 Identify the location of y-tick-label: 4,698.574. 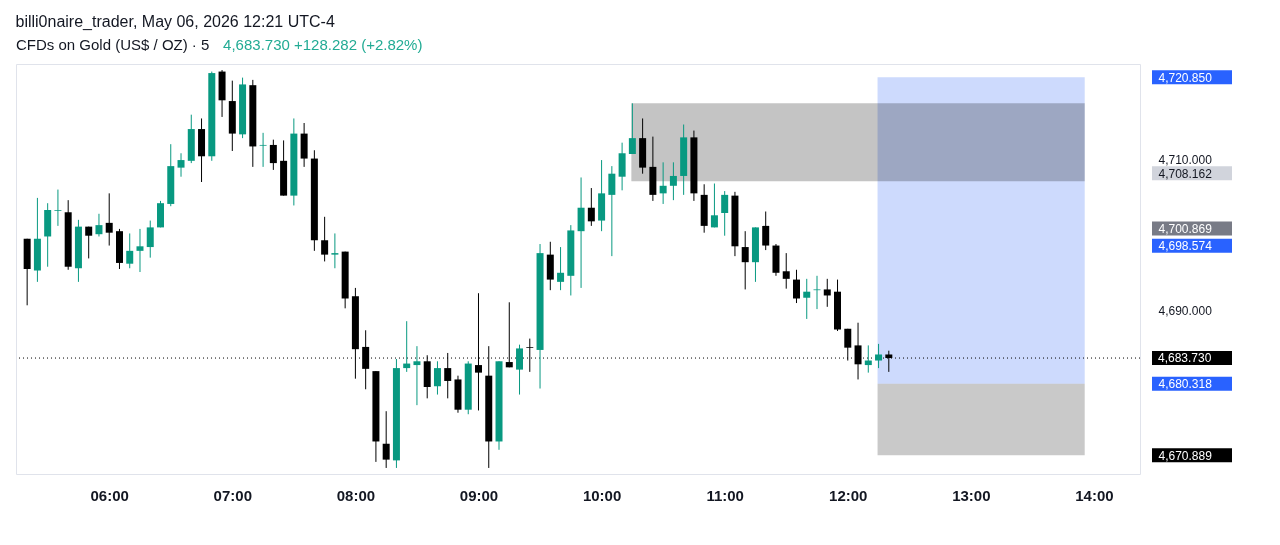
(1185, 246).